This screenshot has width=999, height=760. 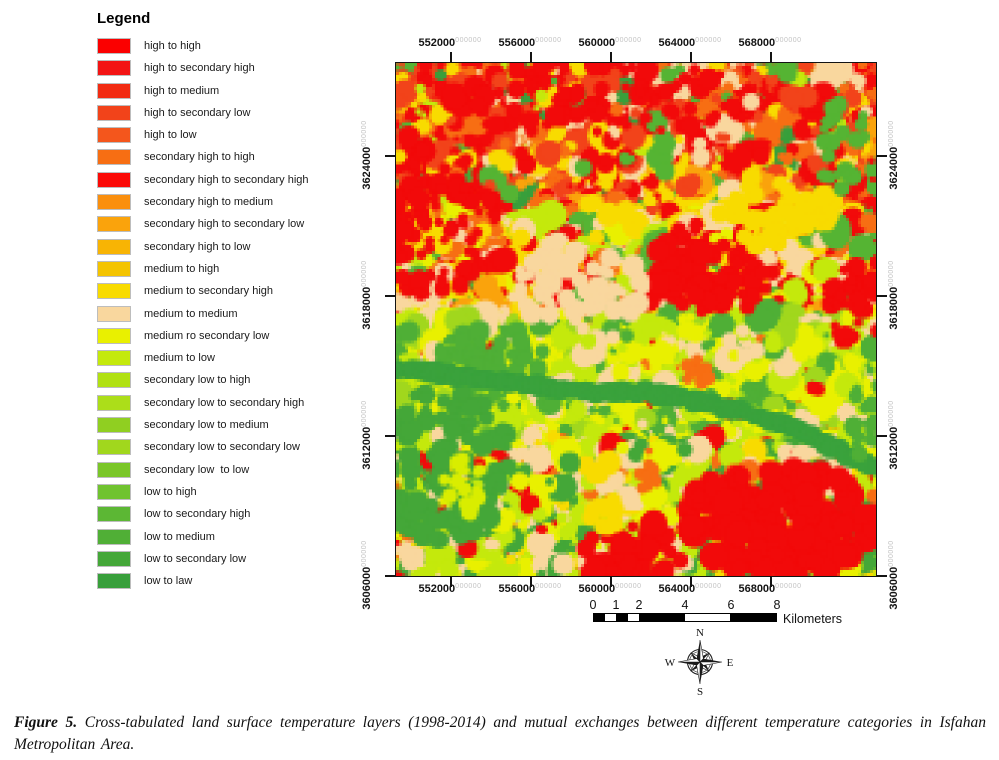 What do you see at coordinates (203, 558) in the screenshot?
I see `legend-item: low to secondary low` at bounding box center [203, 558].